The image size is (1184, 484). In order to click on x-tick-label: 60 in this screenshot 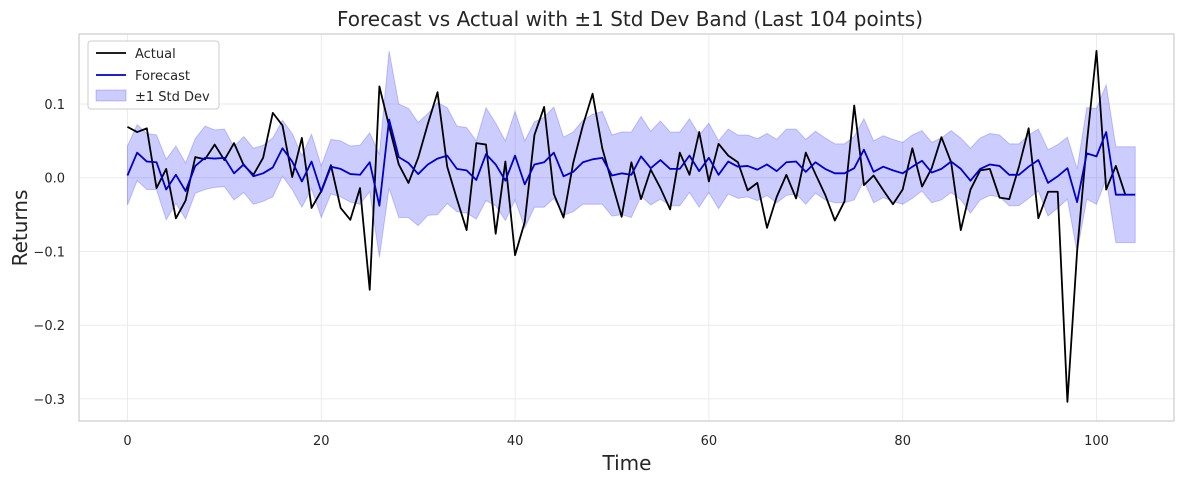, I will do `click(709, 441)`.